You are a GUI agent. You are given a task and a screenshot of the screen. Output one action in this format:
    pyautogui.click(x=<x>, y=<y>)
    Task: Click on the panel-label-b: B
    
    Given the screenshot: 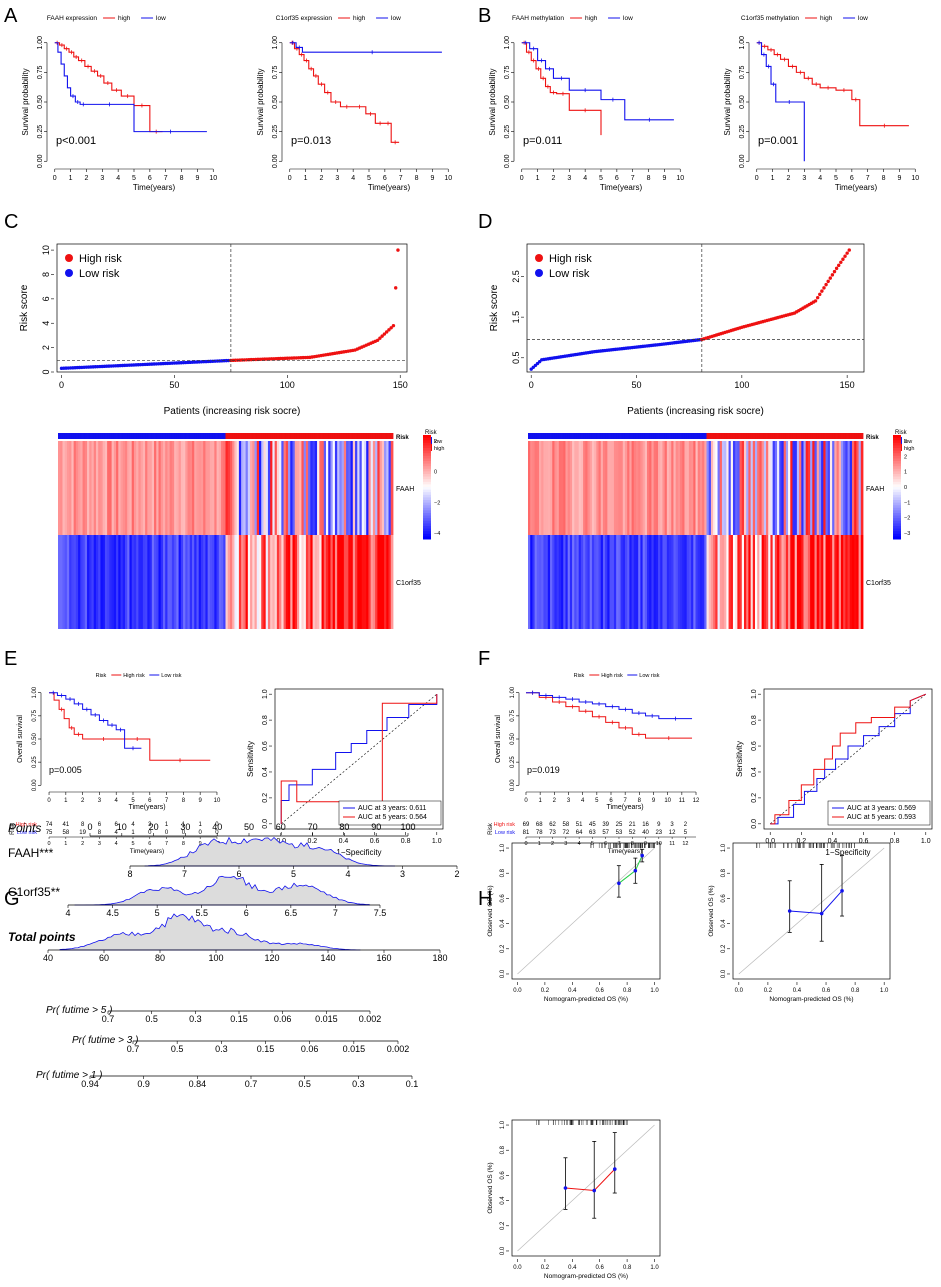 What is the action you would take?
    pyautogui.click(x=484, y=16)
    